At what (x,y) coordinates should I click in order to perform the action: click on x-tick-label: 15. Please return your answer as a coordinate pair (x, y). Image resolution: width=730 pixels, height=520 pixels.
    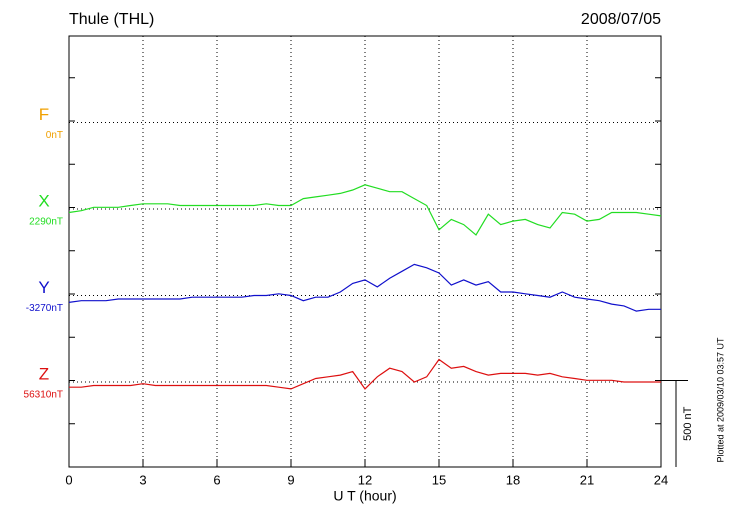
    Looking at the image, I should click on (439, 479).